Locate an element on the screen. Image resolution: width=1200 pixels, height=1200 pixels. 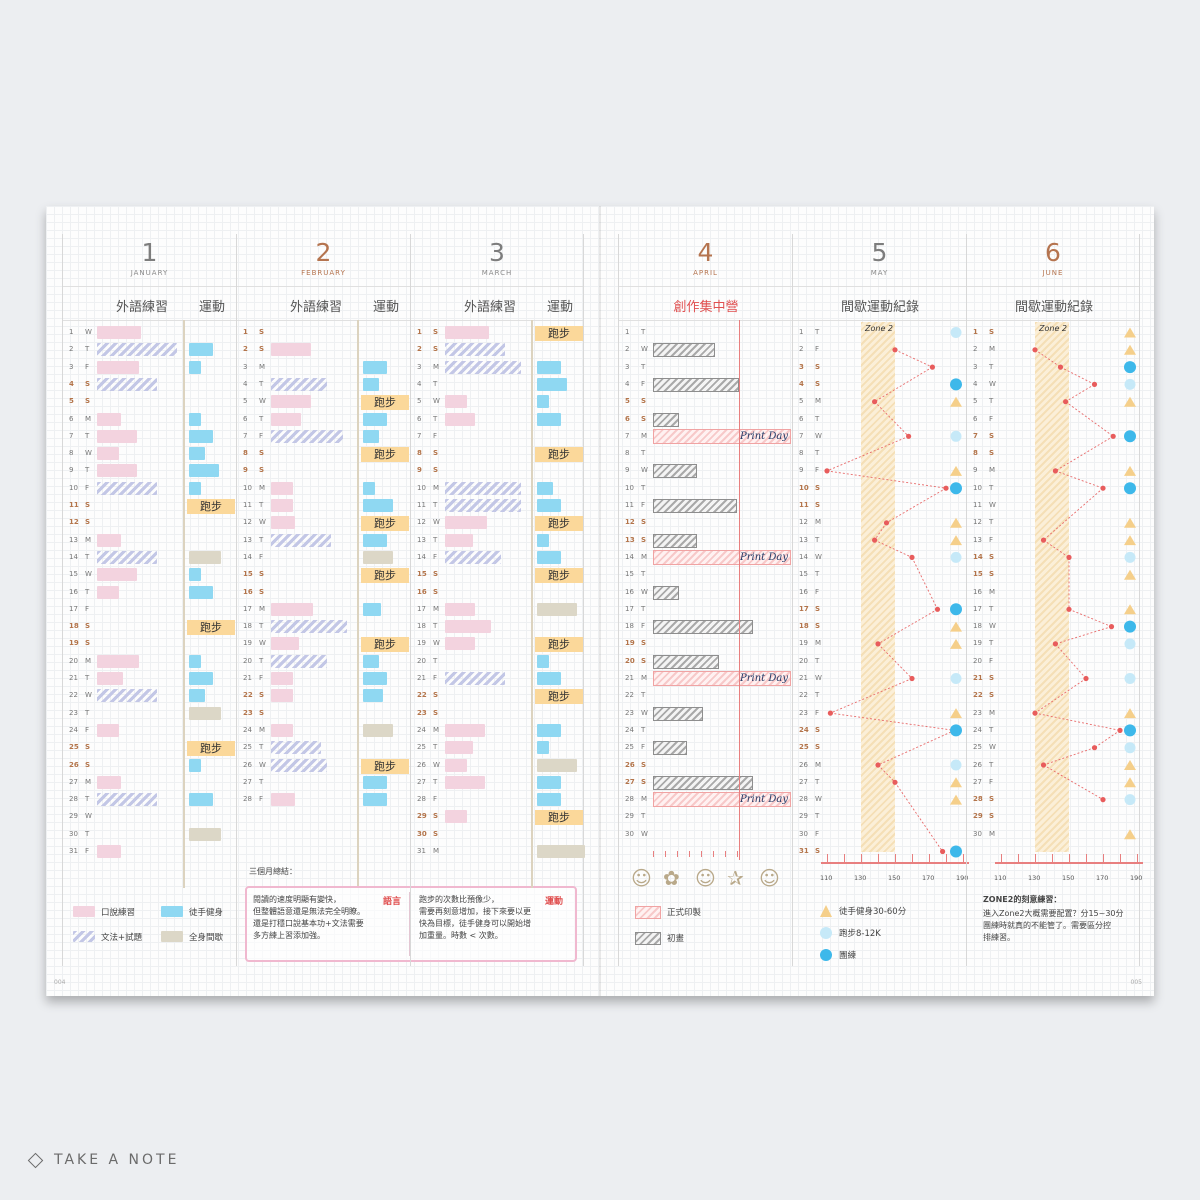
day-number: 13 is located at coordinates (803, 539).